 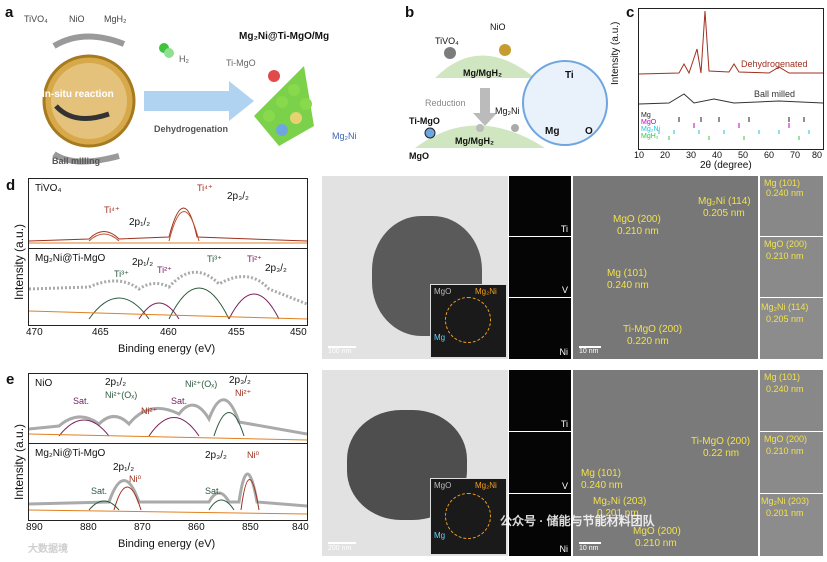 I want to click on panel-a-graphic, so click(x=178, y=99).